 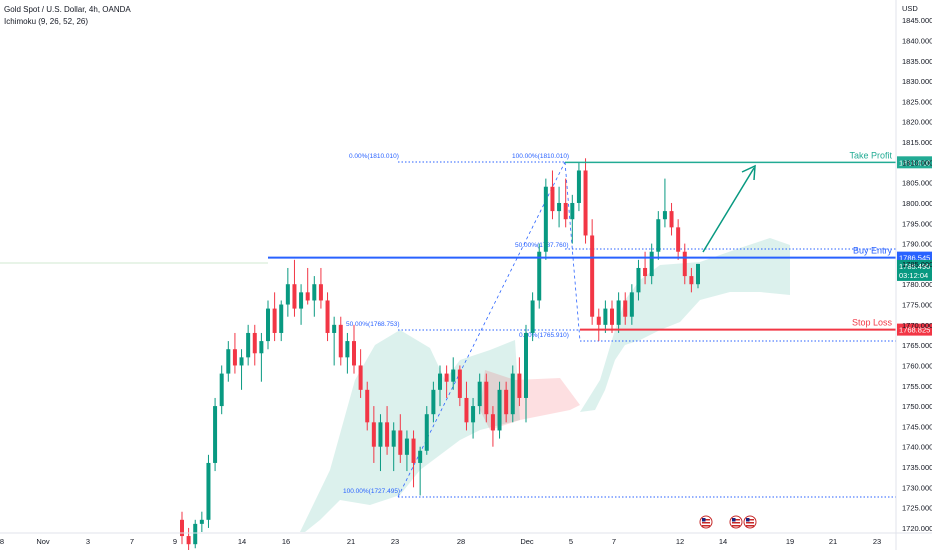 I want to click on y-tick-label: 1775.000, so click(x=917, y=305).